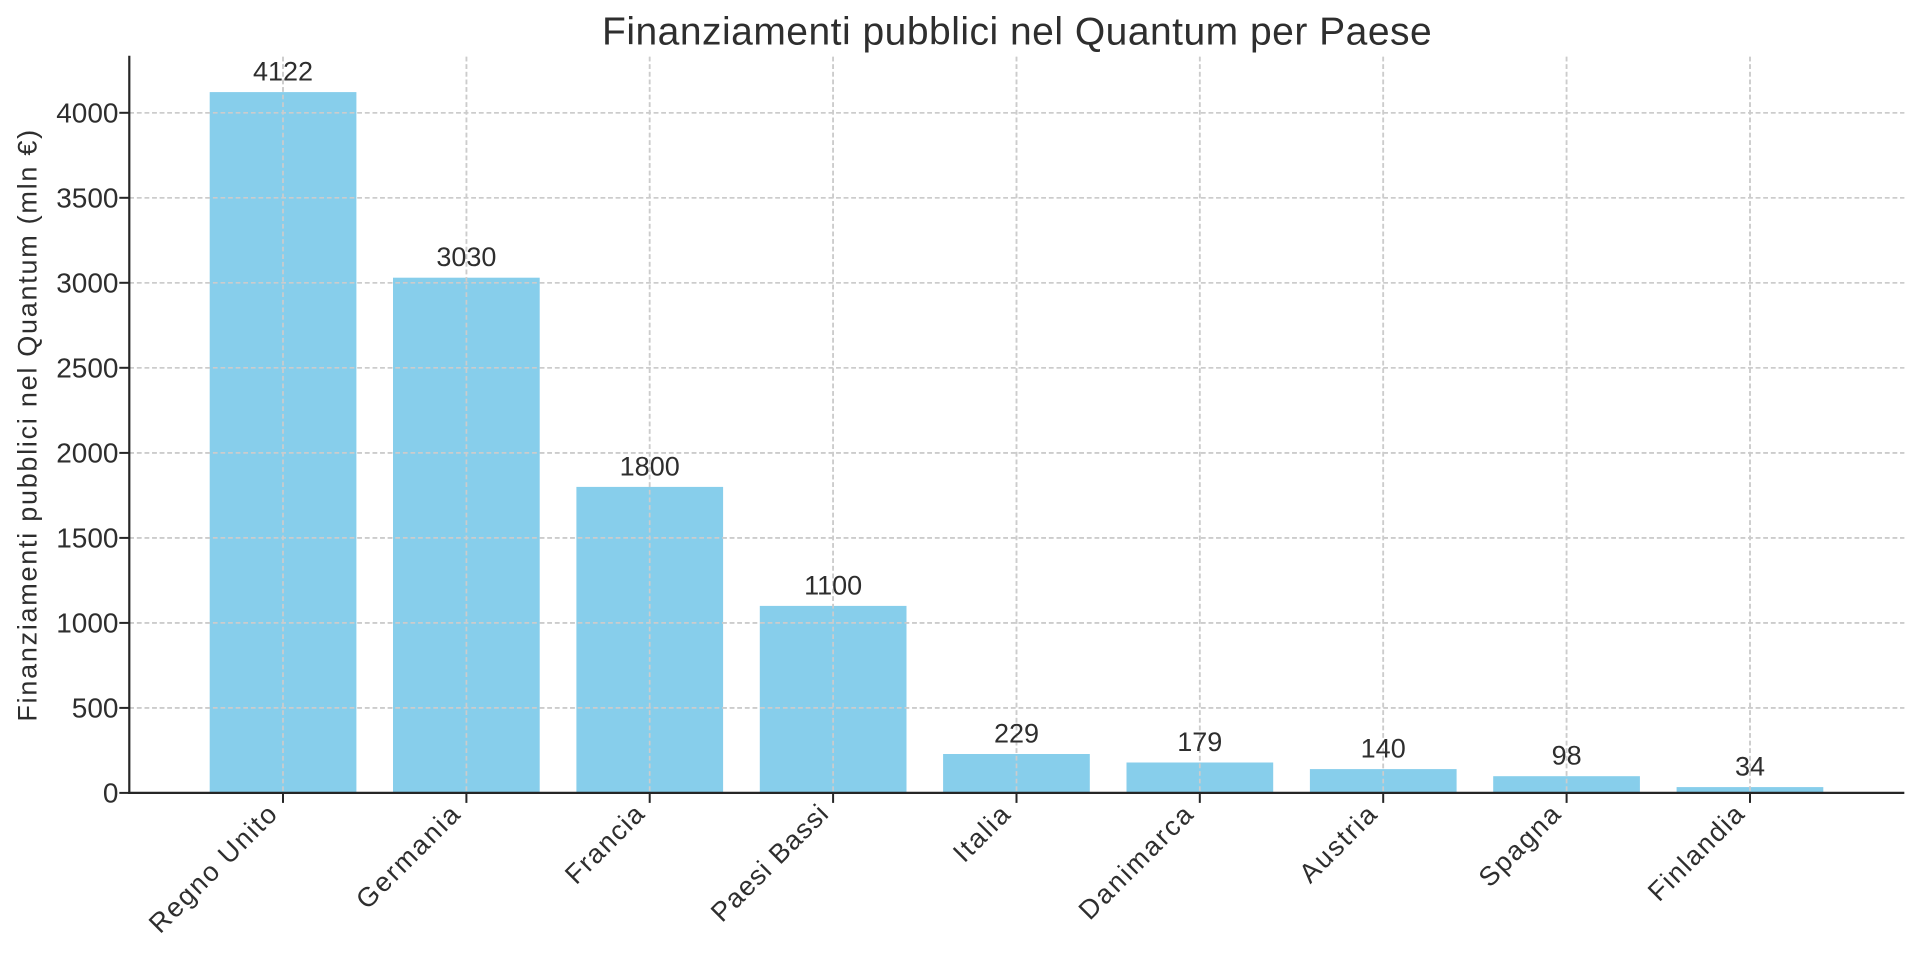 This screenshot has height=957, width=1920. I want to click on svg-text: 0, so click(111, 793).